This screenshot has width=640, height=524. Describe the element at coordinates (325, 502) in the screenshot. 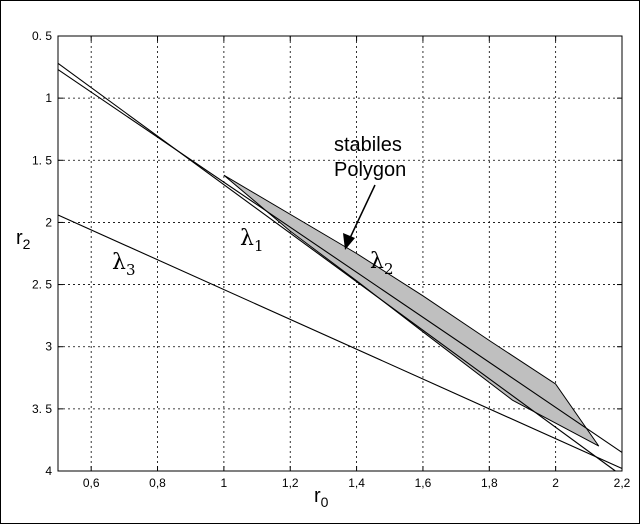

I see `x-axis-label-sub: 0` at that location.